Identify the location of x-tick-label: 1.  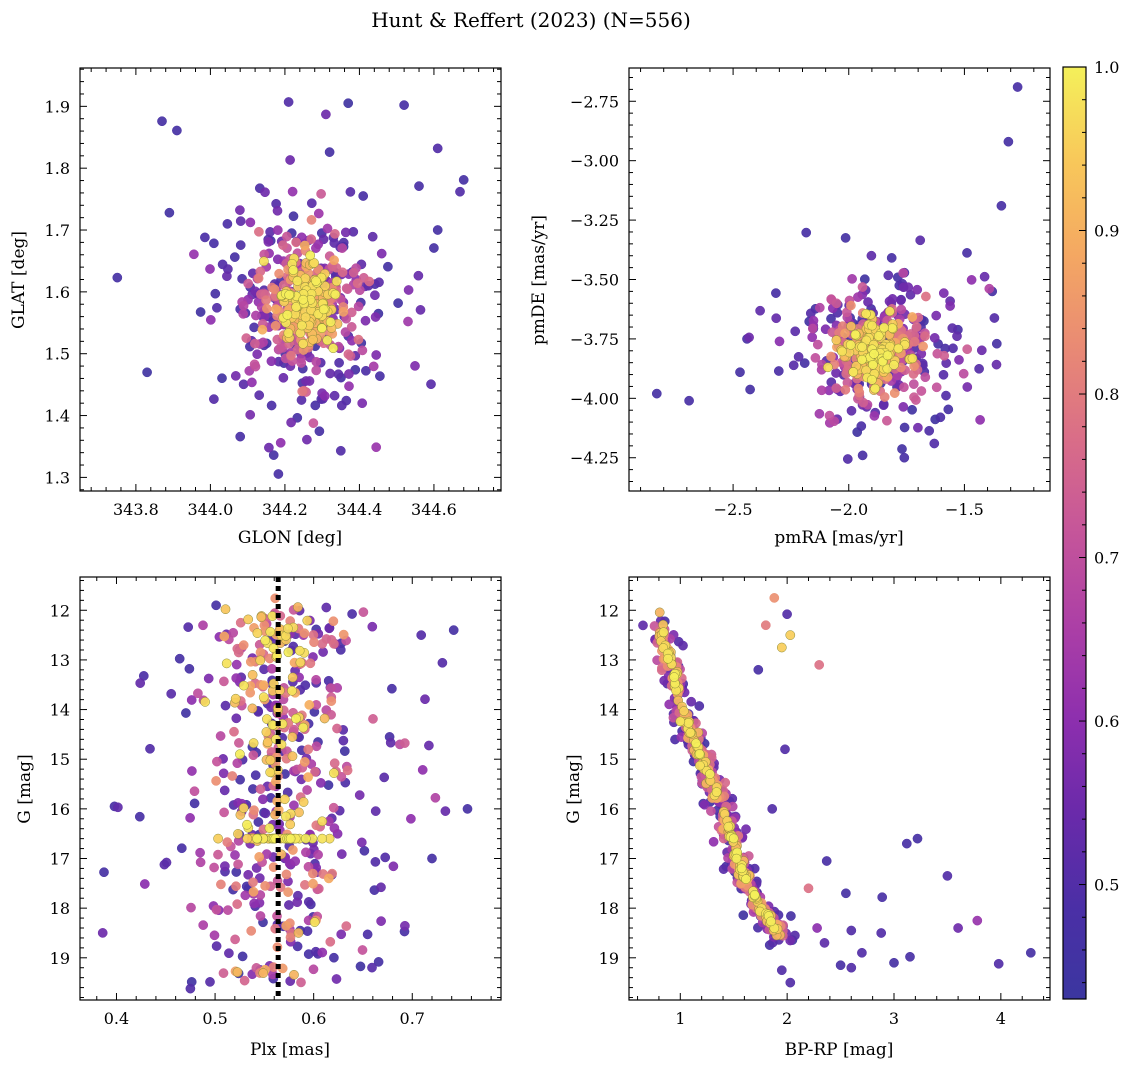
(680, 1018).